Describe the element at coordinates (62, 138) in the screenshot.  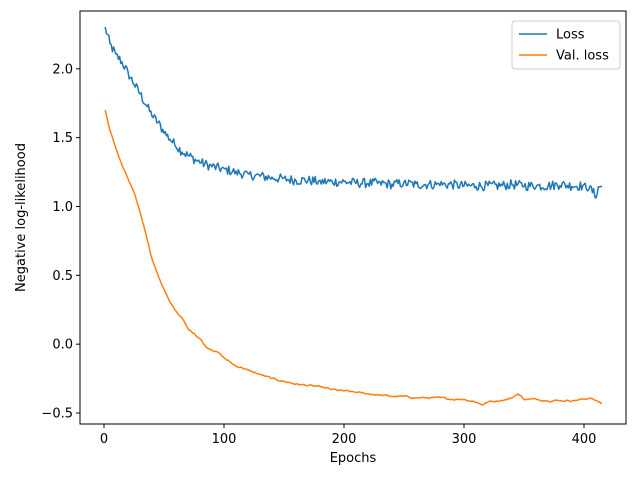
I see `y-tick-label: 1.5` at that location.